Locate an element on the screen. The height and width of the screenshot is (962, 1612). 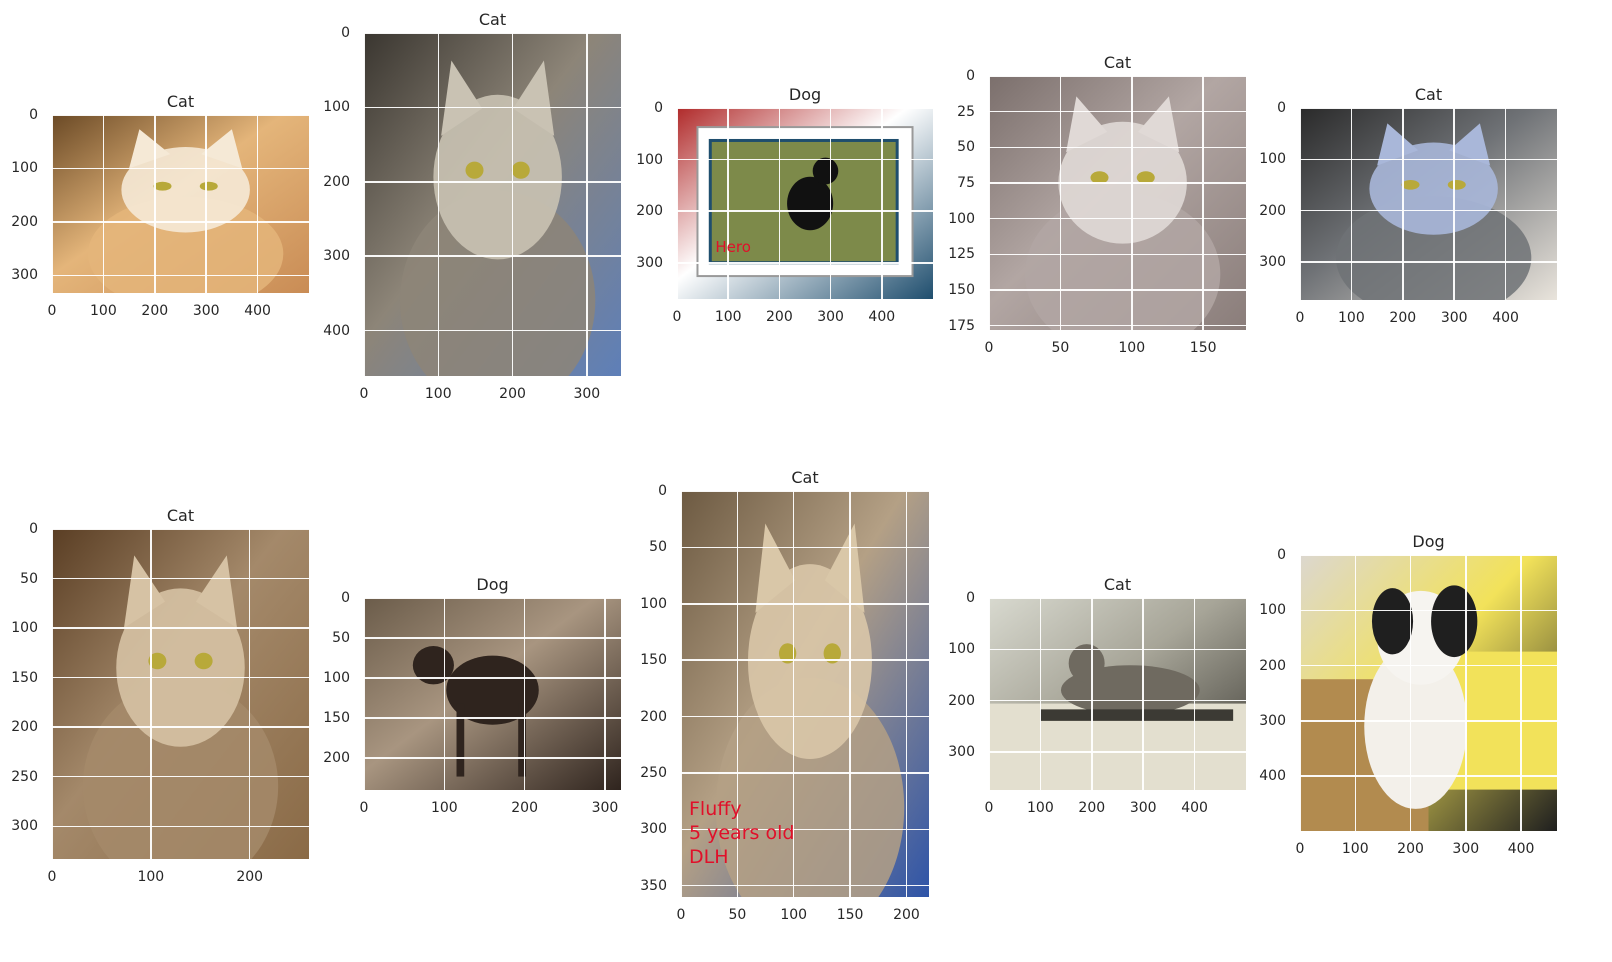
y-tick-label: 350 is located at coordinates (653, 885).